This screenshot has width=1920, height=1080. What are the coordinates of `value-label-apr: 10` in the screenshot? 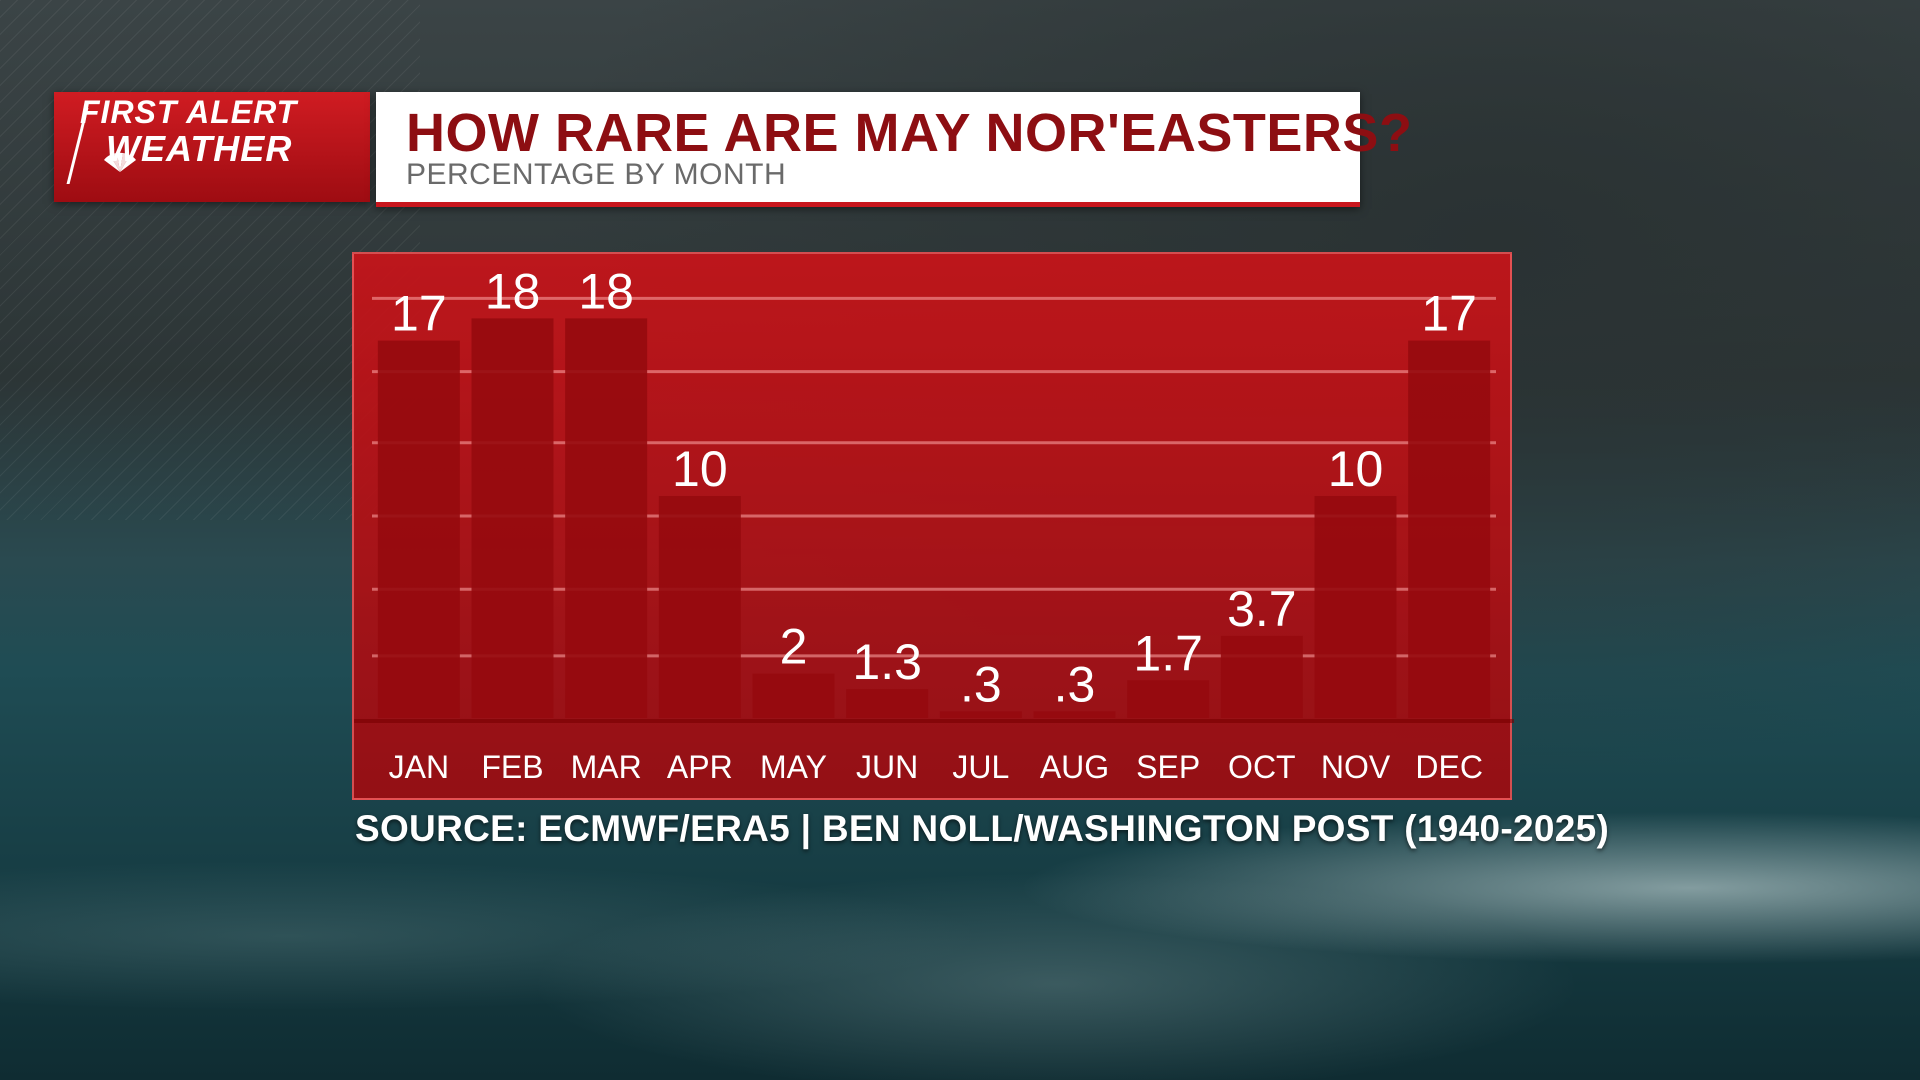 It's located at (700, 469).